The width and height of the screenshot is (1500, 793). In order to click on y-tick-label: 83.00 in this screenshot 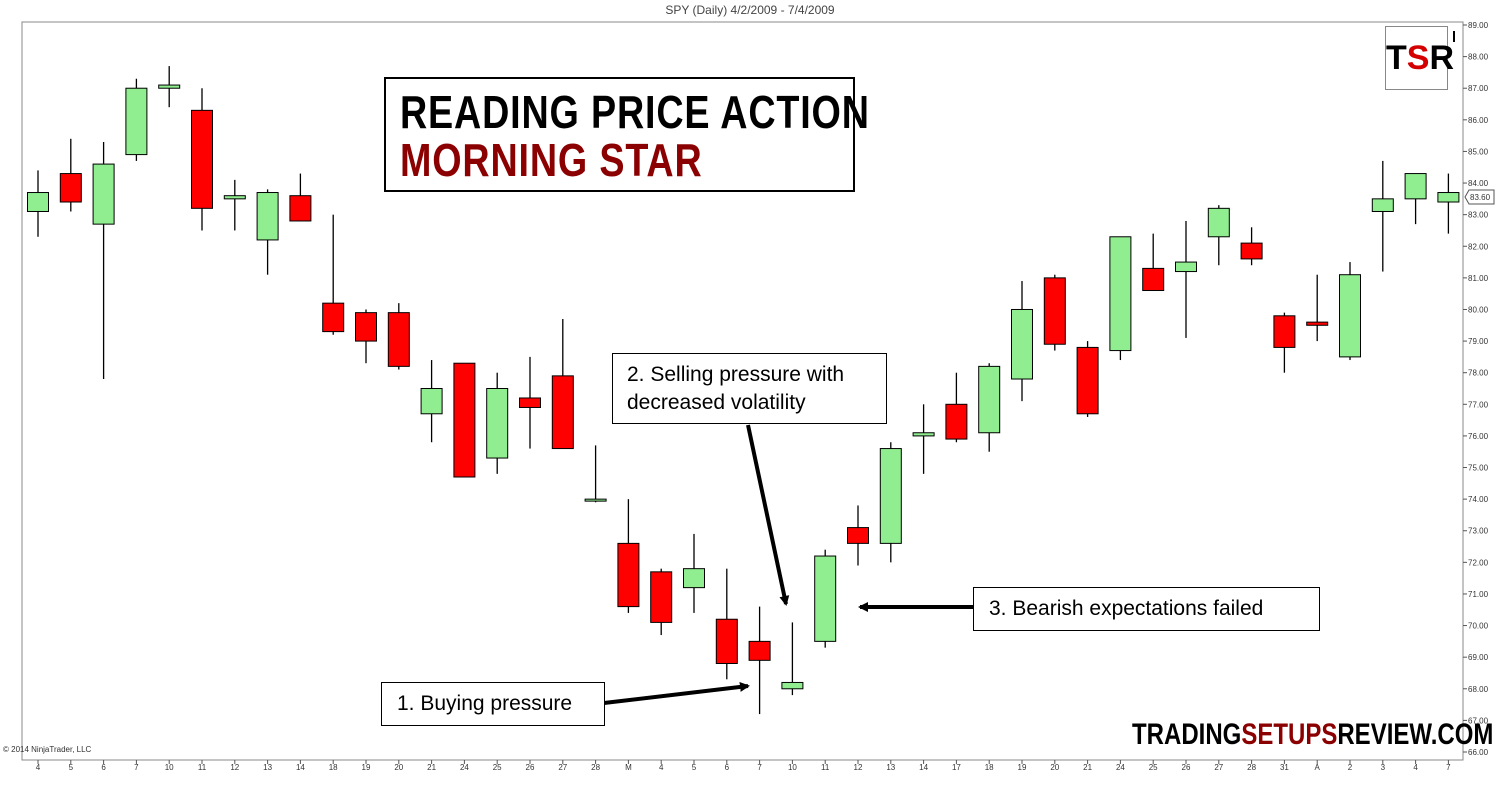, I will do `click(1478, 215)`.